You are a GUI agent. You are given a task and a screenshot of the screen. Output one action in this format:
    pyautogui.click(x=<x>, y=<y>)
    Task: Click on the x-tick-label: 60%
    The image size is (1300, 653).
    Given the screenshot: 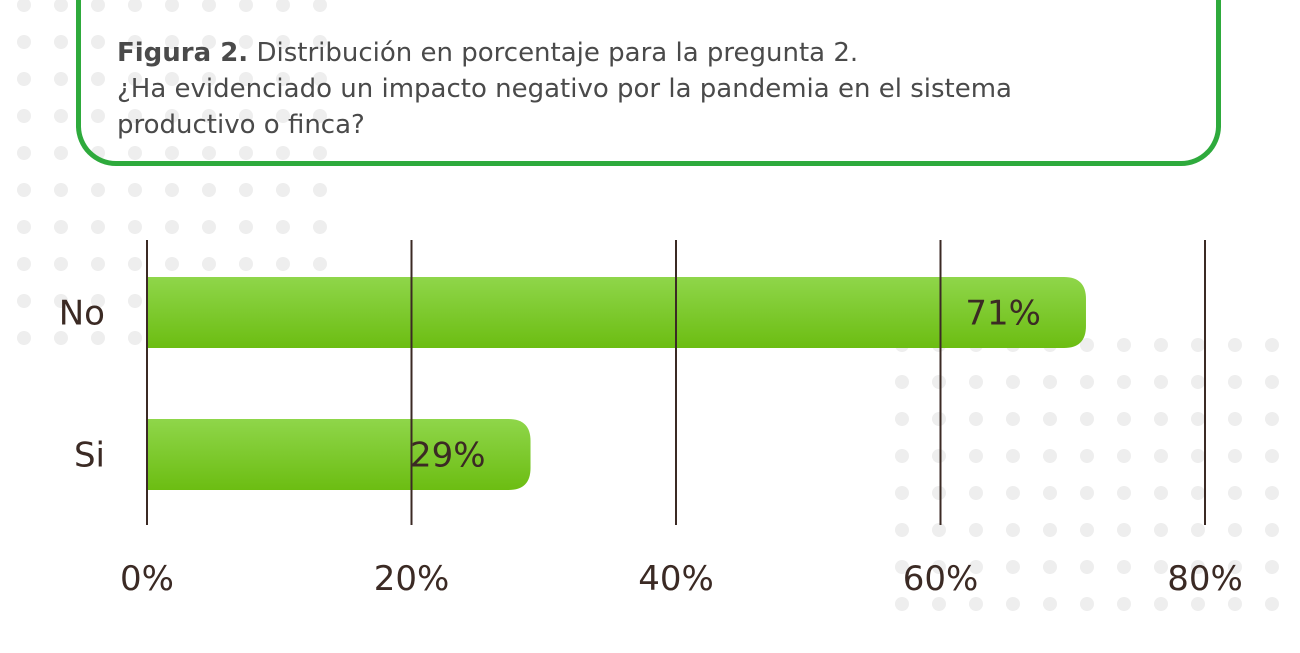 What is the action you would take?
    pyautogui.click(x=941, y=579)
    